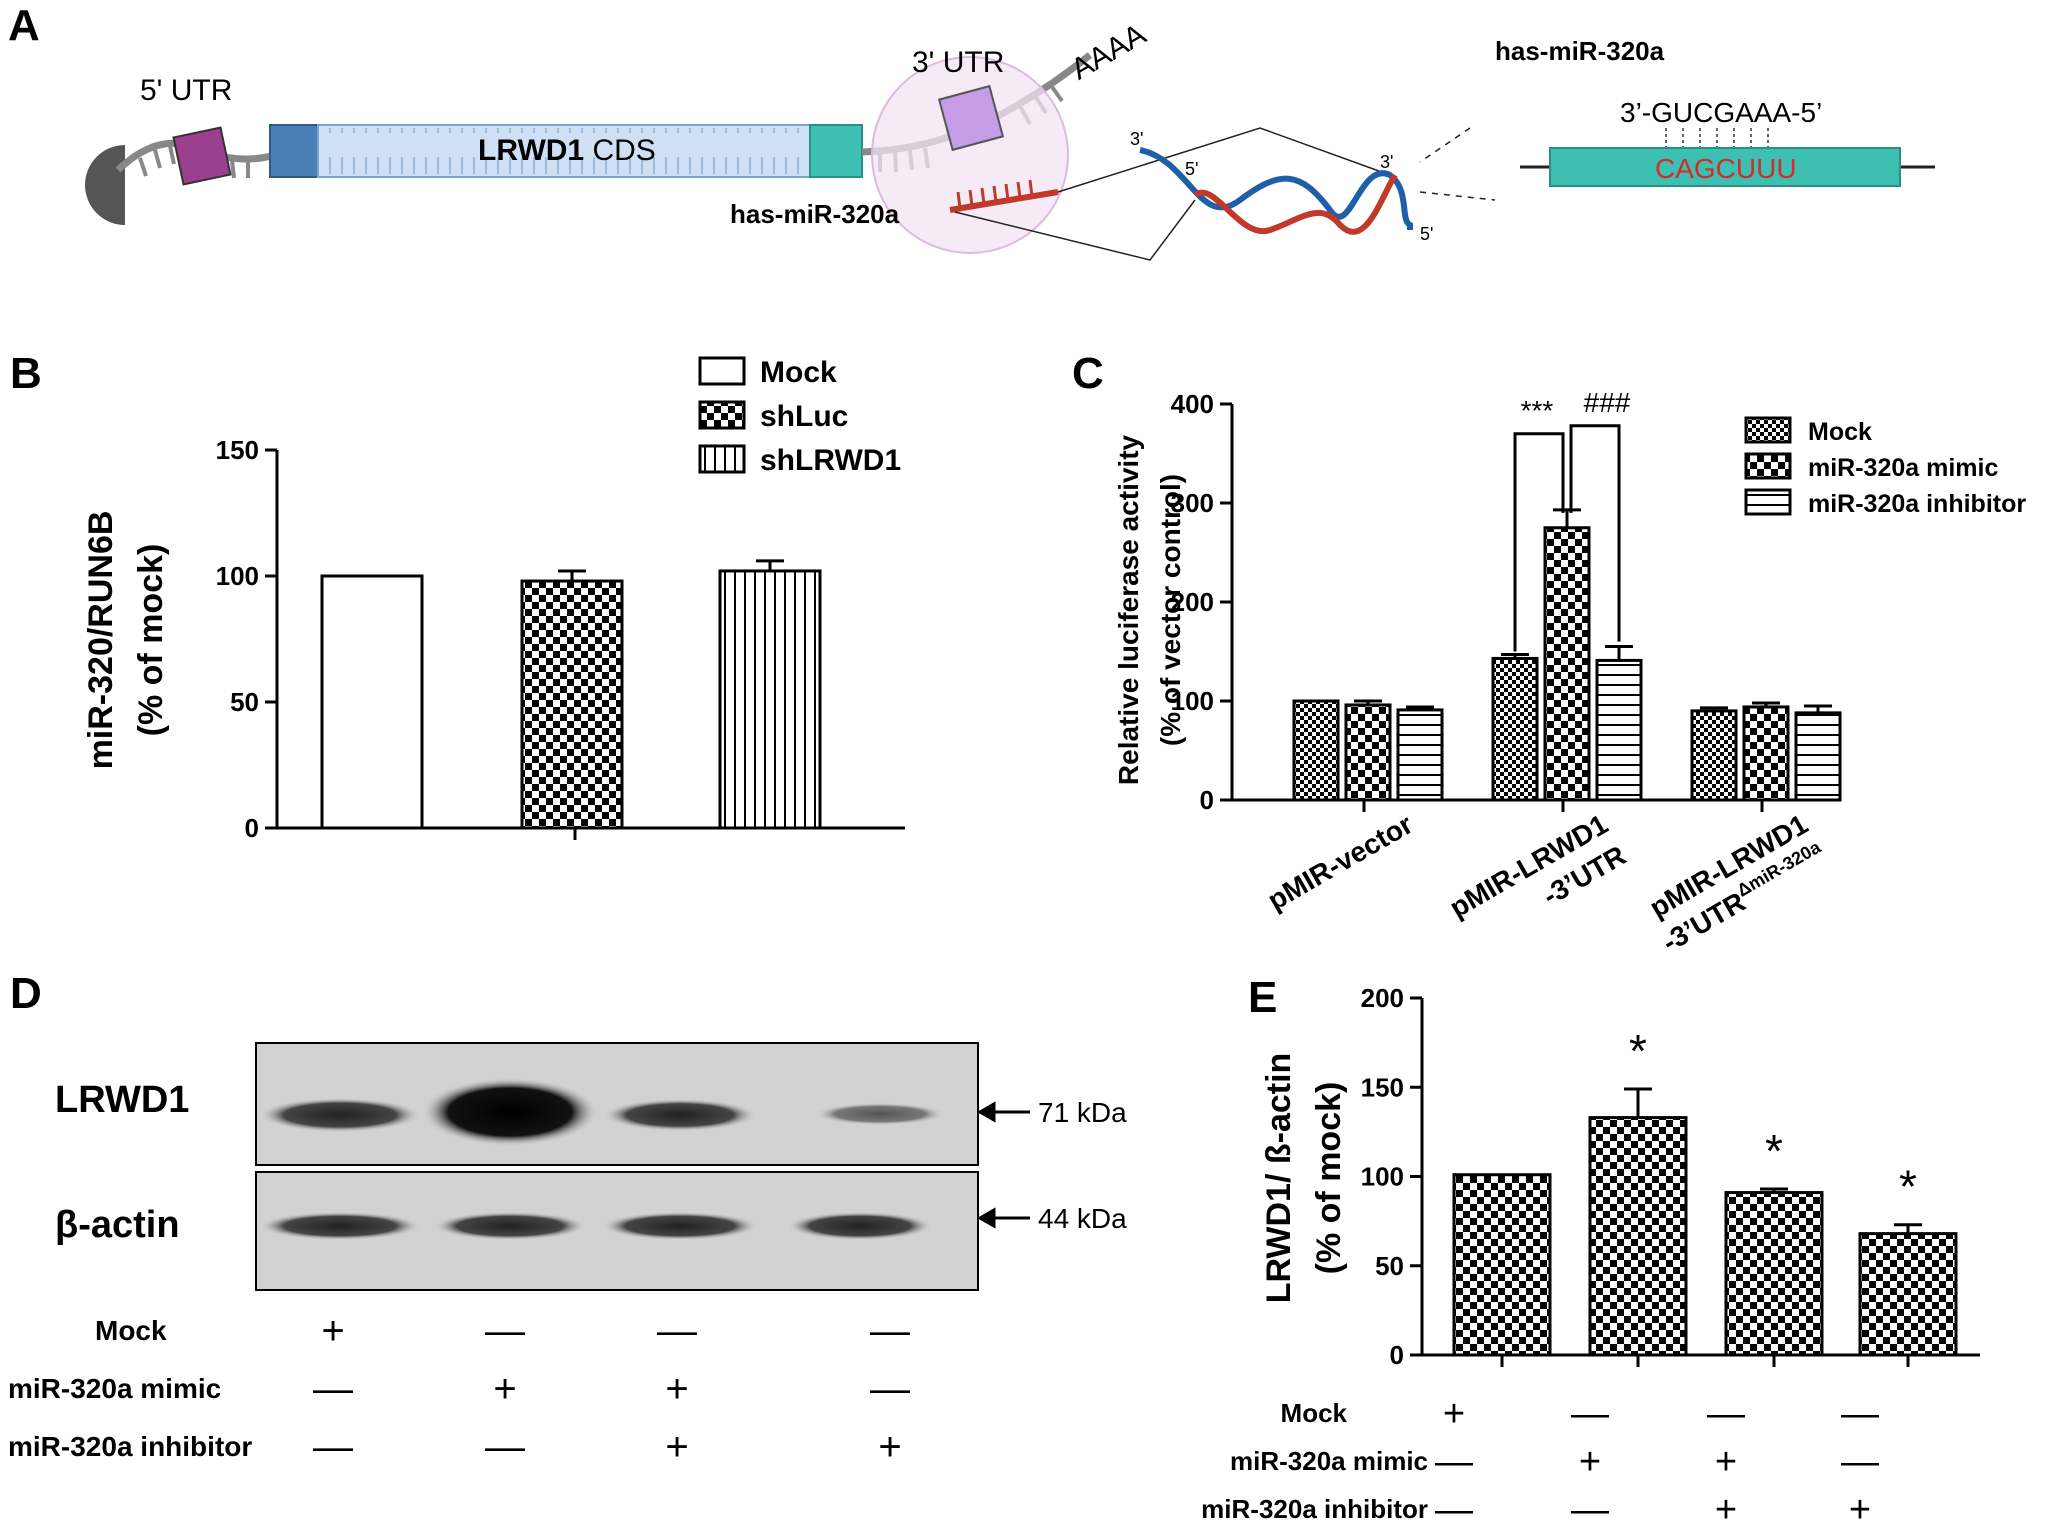  What do you see at coordinates (1903, 468) in the screenshot?
I see `chart-c-legend-label: miR-320a mimic` at bounding box center [1903, 468].